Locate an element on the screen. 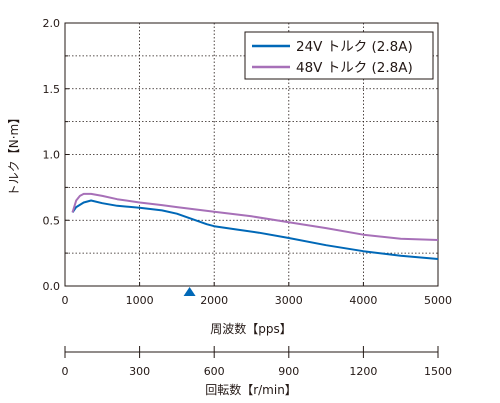 The image size is (500, 403). y-tick-label: 1.5 is located at coordinates (52, 89).